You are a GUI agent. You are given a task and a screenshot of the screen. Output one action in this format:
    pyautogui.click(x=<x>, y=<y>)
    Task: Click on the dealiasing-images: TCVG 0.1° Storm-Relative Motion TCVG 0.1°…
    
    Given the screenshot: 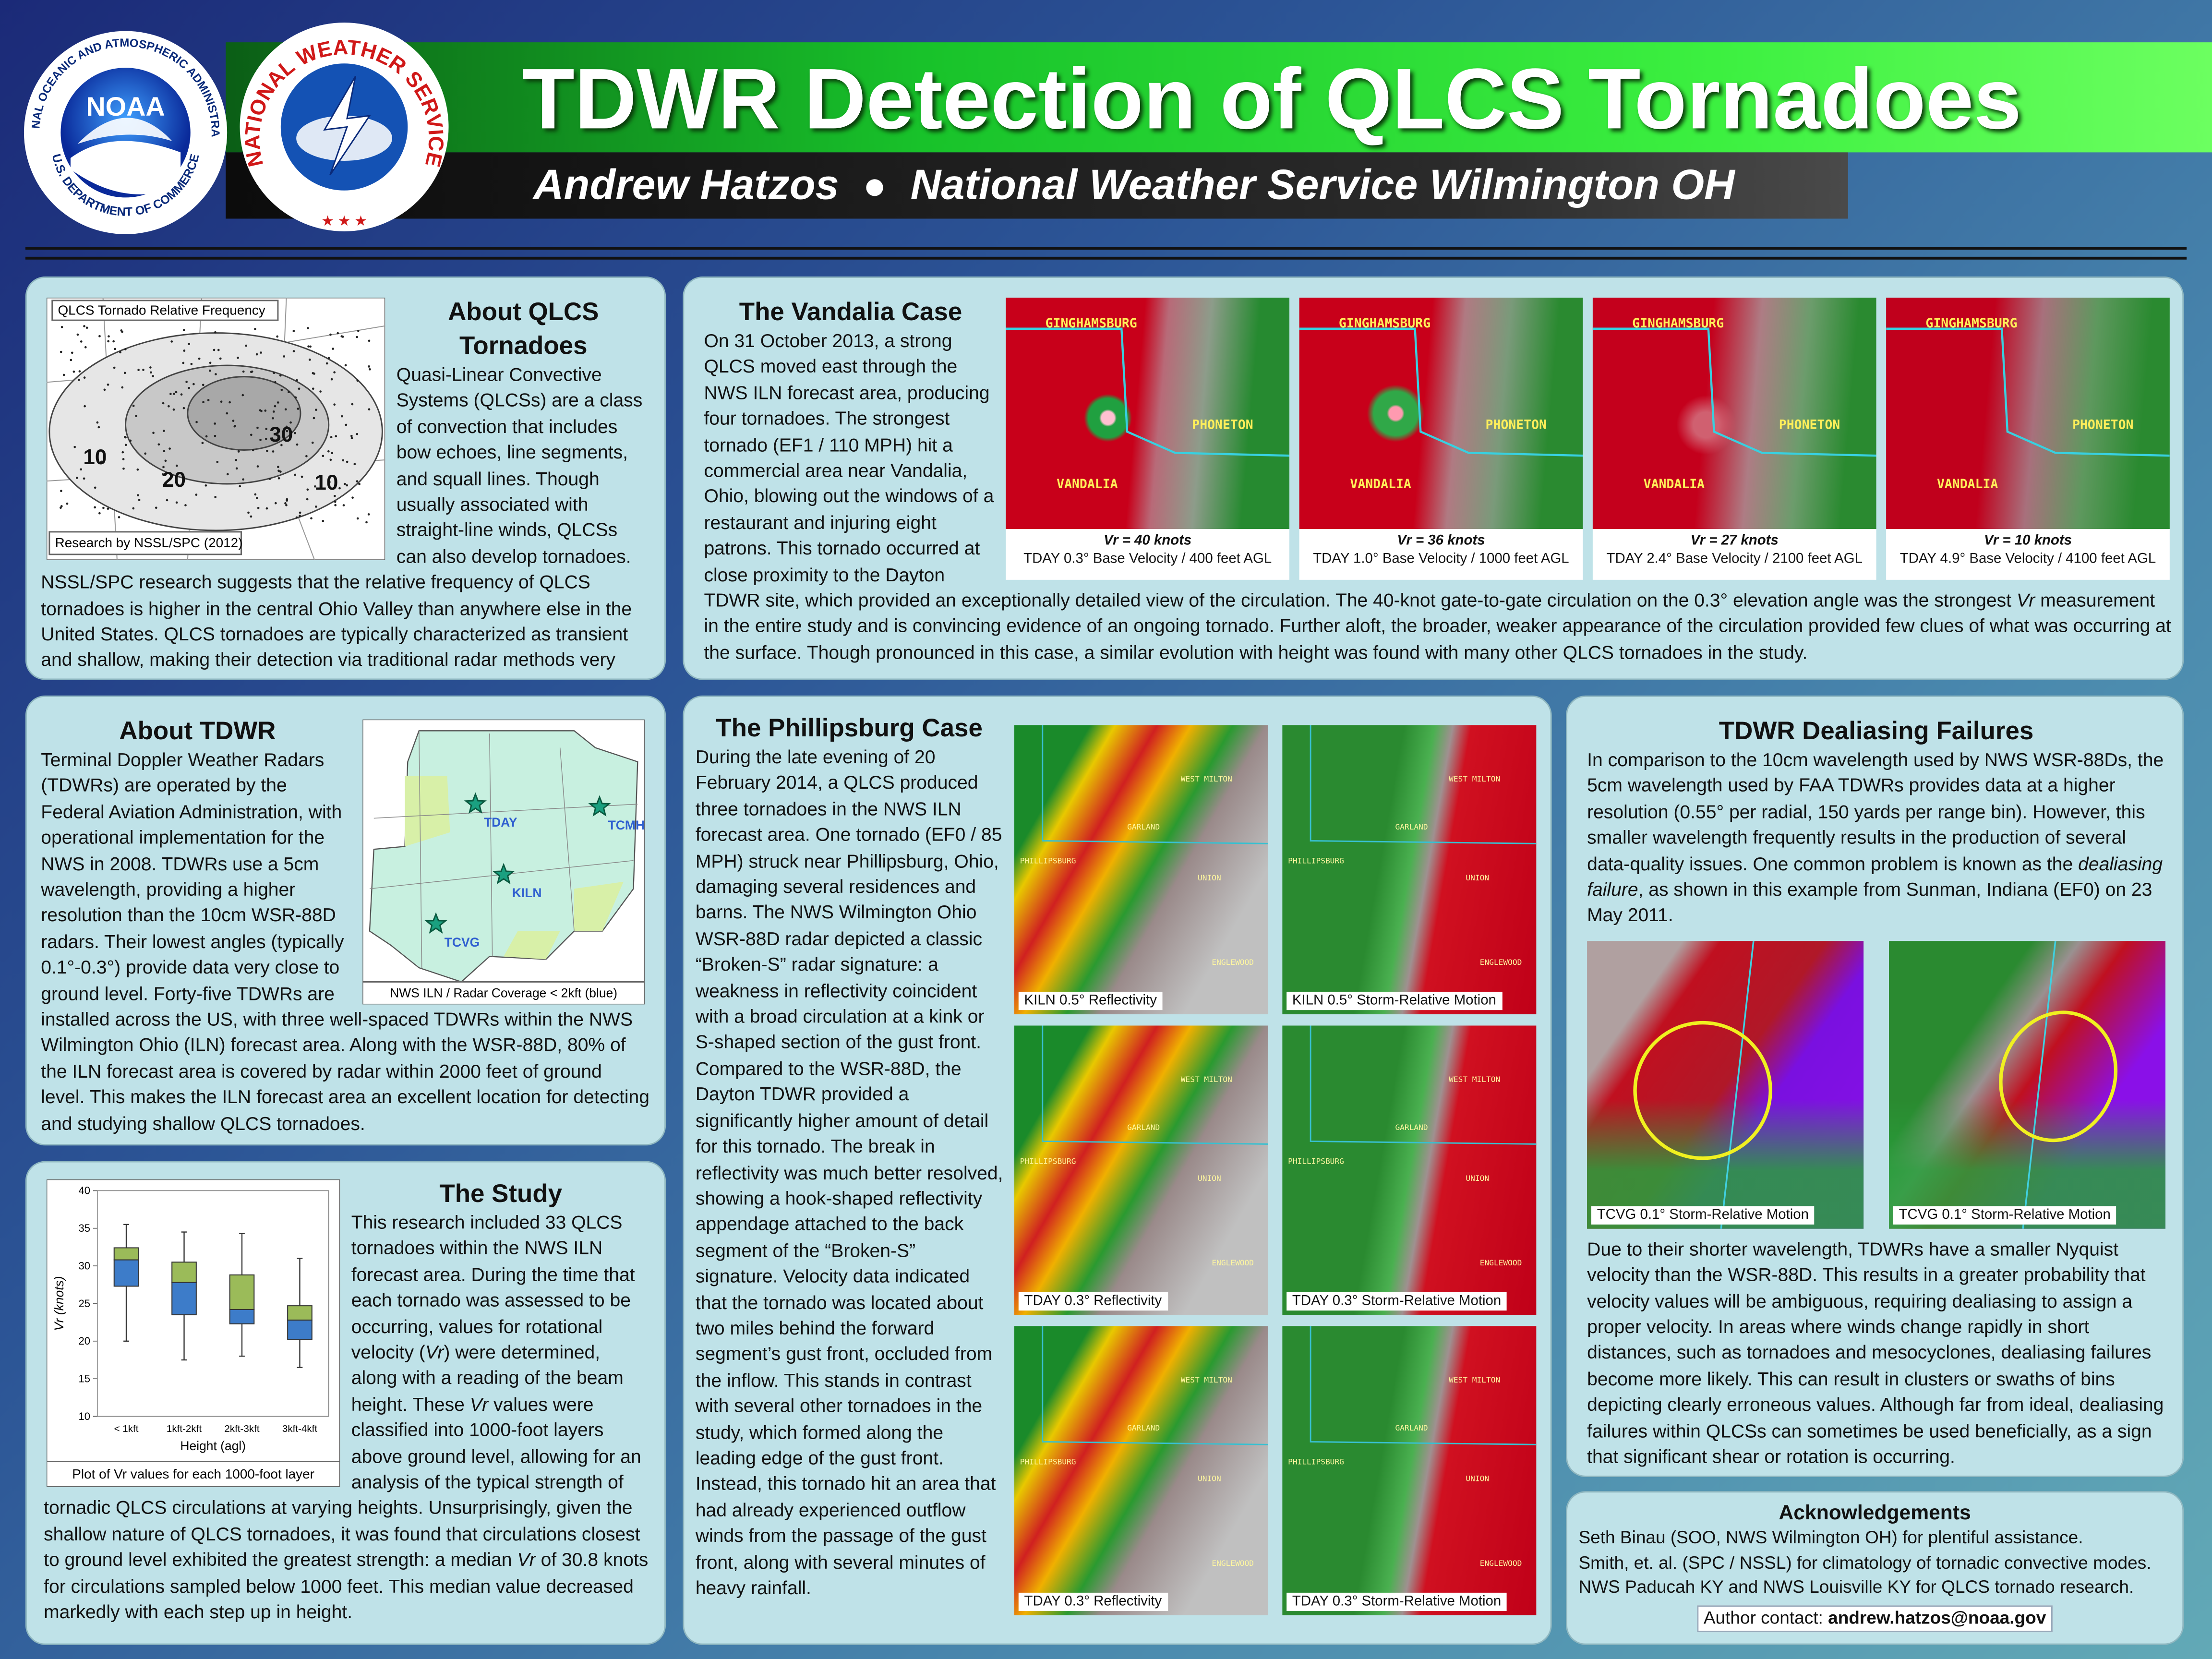 What is the action you would take?
    pyautogui.click(x=1876, y=1084)
    